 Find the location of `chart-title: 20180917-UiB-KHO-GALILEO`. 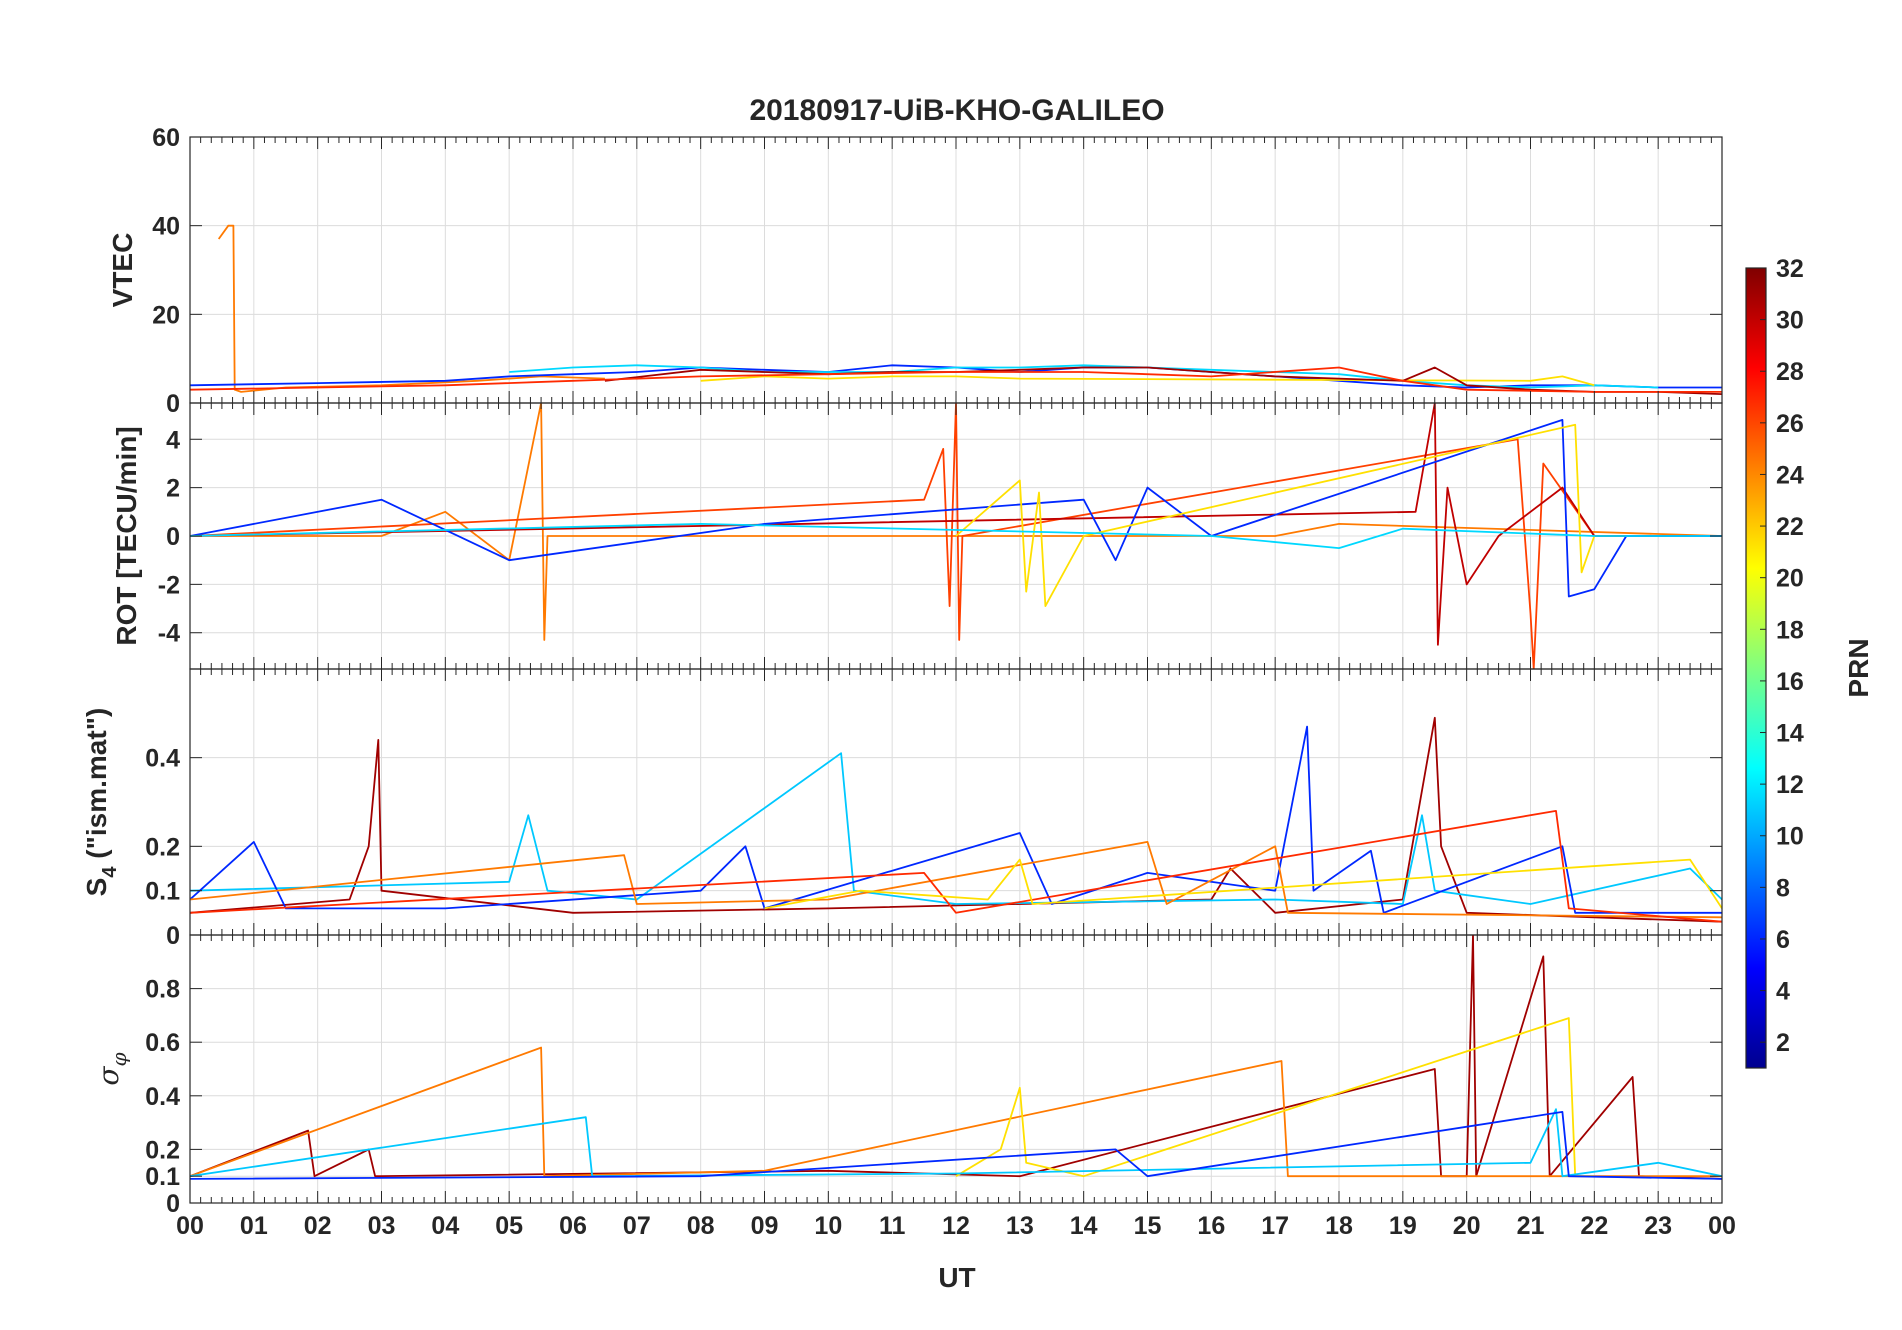

chart-title: 20180917-UiB-KHO-GALILEO is located at coordinates (956, 110).